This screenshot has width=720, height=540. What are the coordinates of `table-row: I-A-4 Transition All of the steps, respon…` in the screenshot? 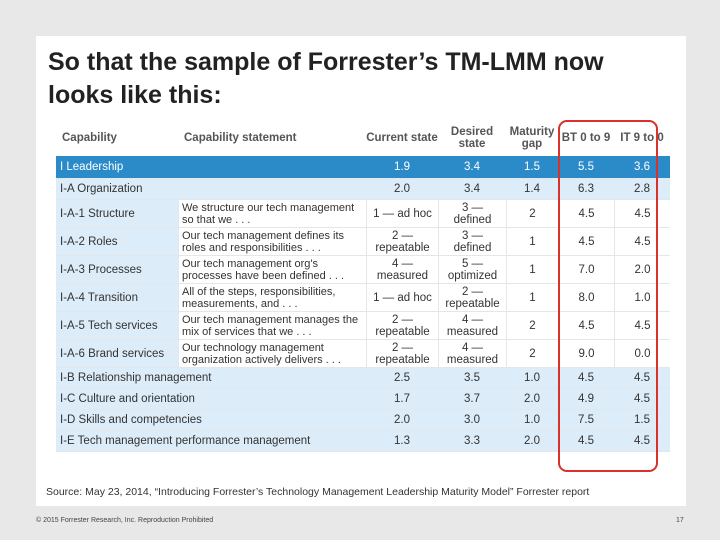 It's located at (363, 298).